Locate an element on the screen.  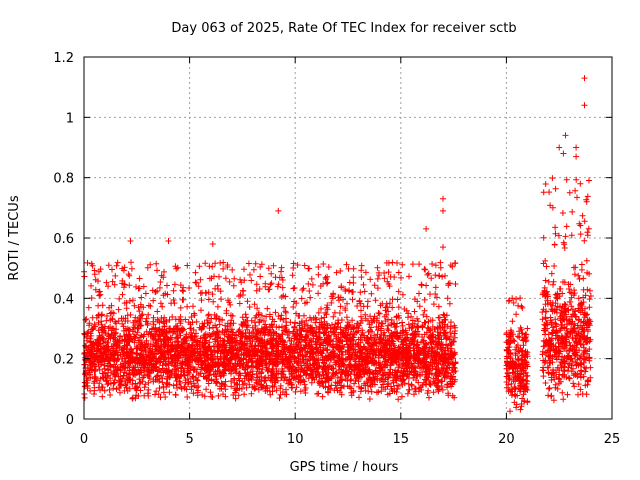
y-tick-label: 1 is located at coordinates (70, 118).